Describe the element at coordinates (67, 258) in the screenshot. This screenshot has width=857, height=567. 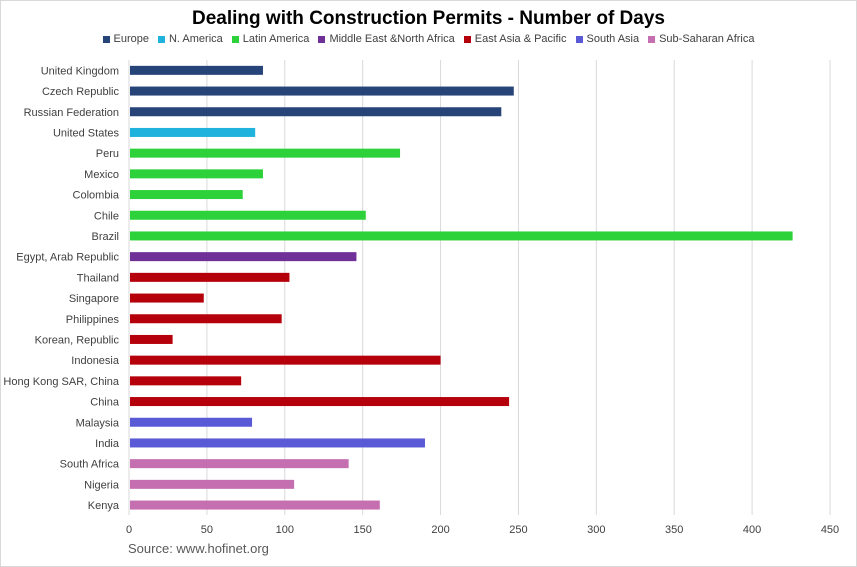
I see `category-label: Egypt, Arab Republic` at that location.